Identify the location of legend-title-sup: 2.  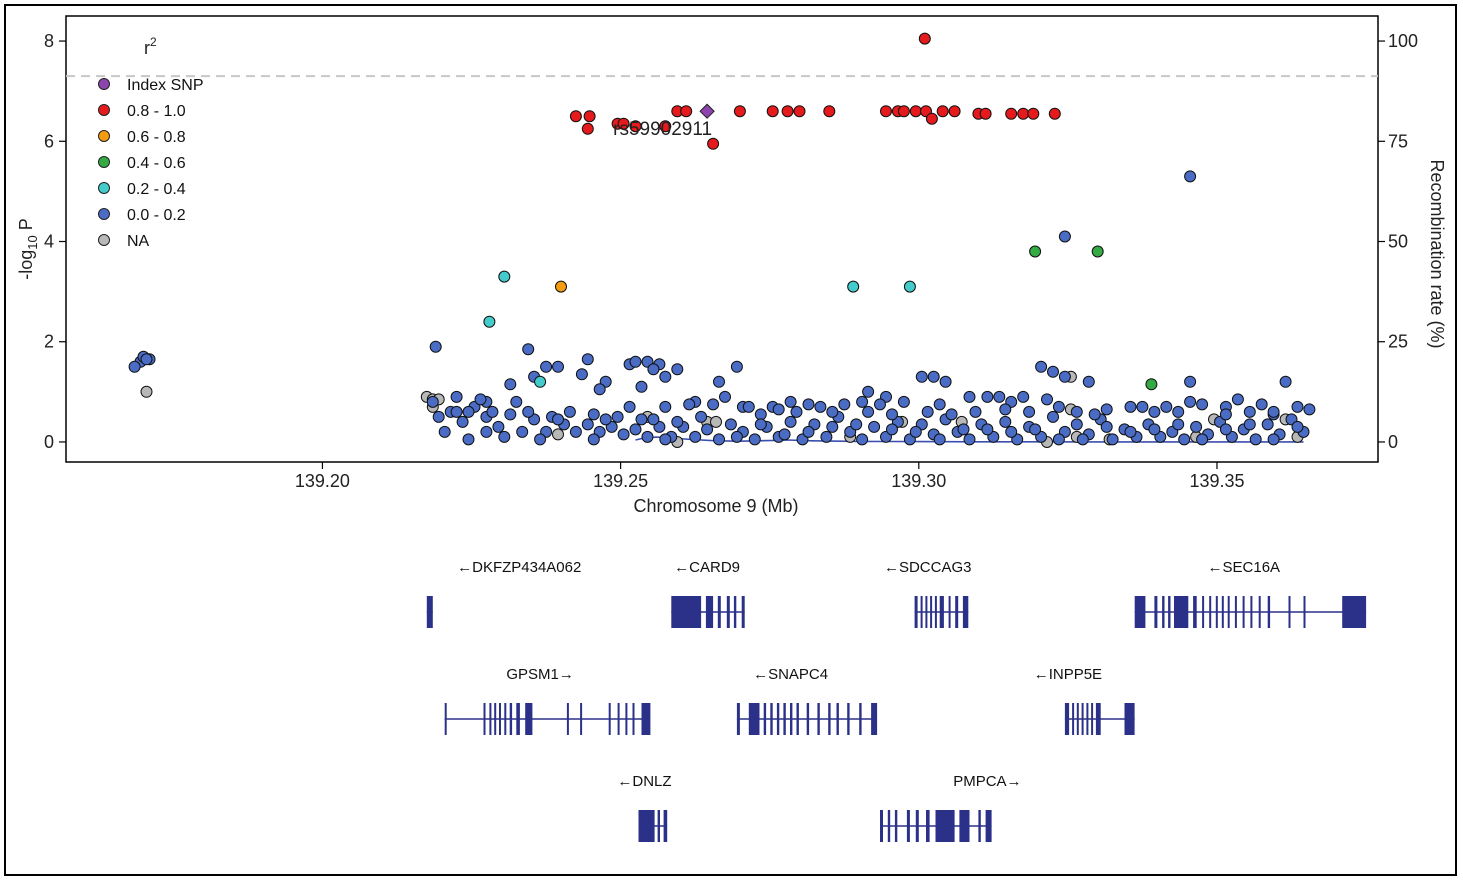
(153, 42).